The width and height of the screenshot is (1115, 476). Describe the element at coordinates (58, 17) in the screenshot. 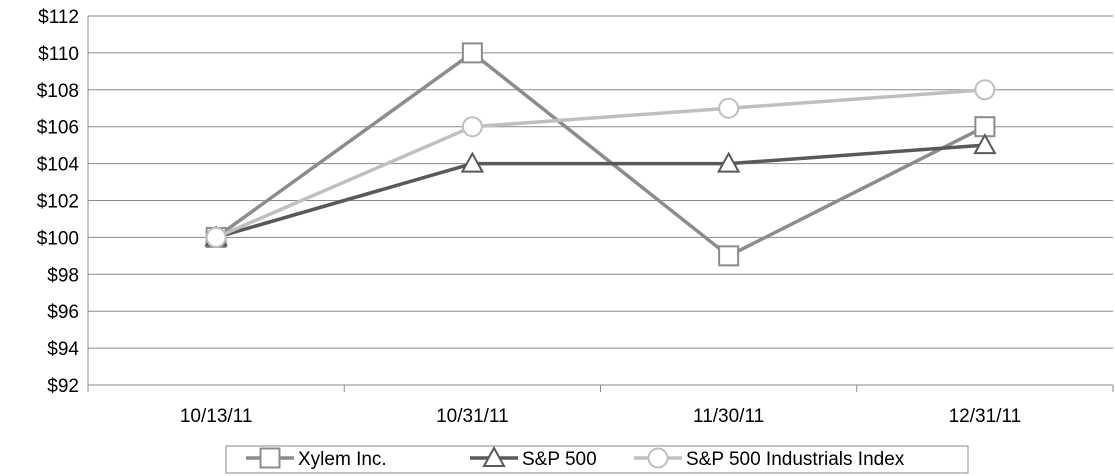

I see `y-tick-label: $112` at that location.